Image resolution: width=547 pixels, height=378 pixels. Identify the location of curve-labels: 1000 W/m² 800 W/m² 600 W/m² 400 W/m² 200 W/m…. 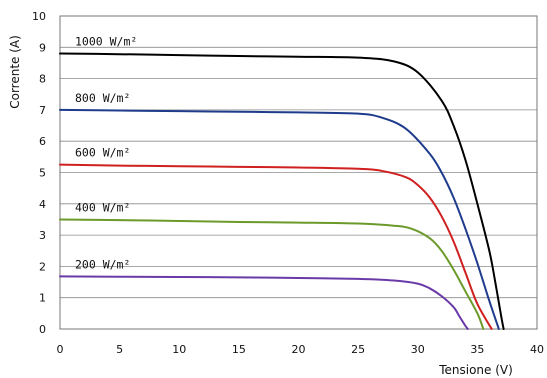
(106, 153).